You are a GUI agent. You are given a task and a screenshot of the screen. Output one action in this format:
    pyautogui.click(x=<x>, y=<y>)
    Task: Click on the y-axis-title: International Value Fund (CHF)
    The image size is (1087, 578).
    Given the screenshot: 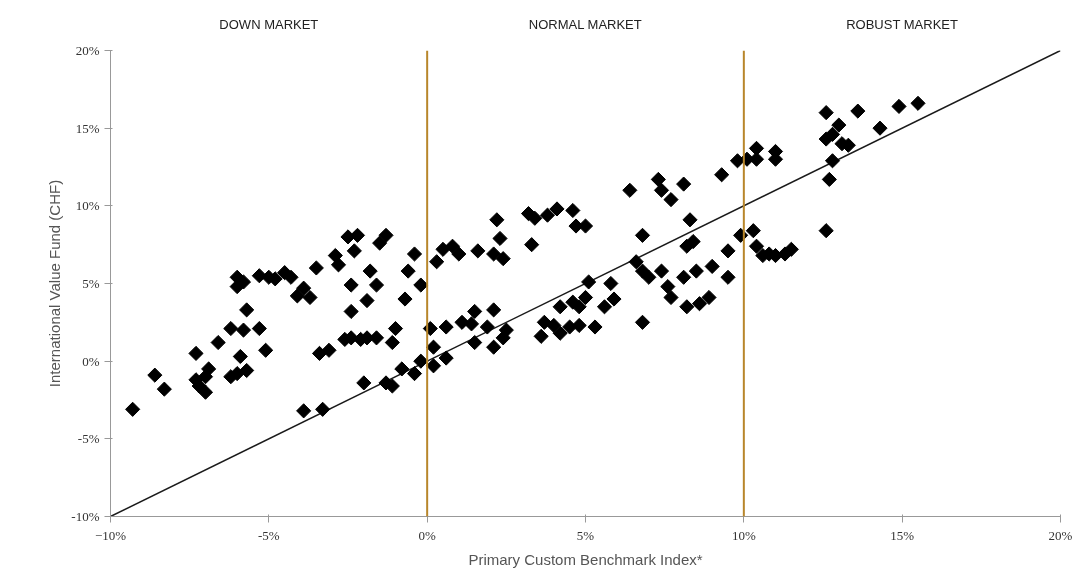 What is the action you would take?
    pyautogui.click(x=55, y=283)
    